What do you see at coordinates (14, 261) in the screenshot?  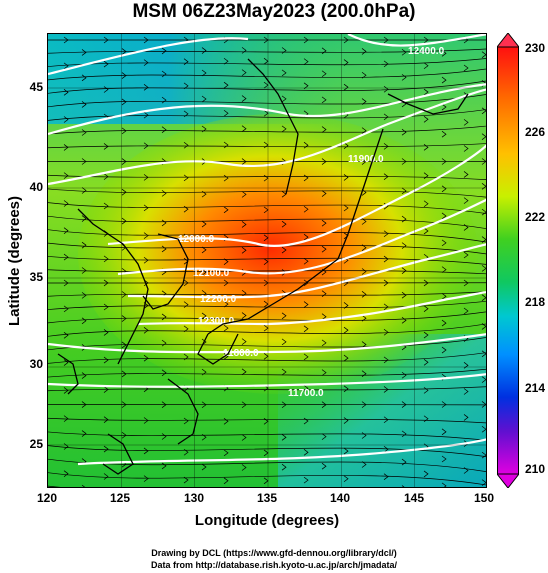 I see `y-axis-label: Latitude (degrees)` at bounding box center [14, 261].